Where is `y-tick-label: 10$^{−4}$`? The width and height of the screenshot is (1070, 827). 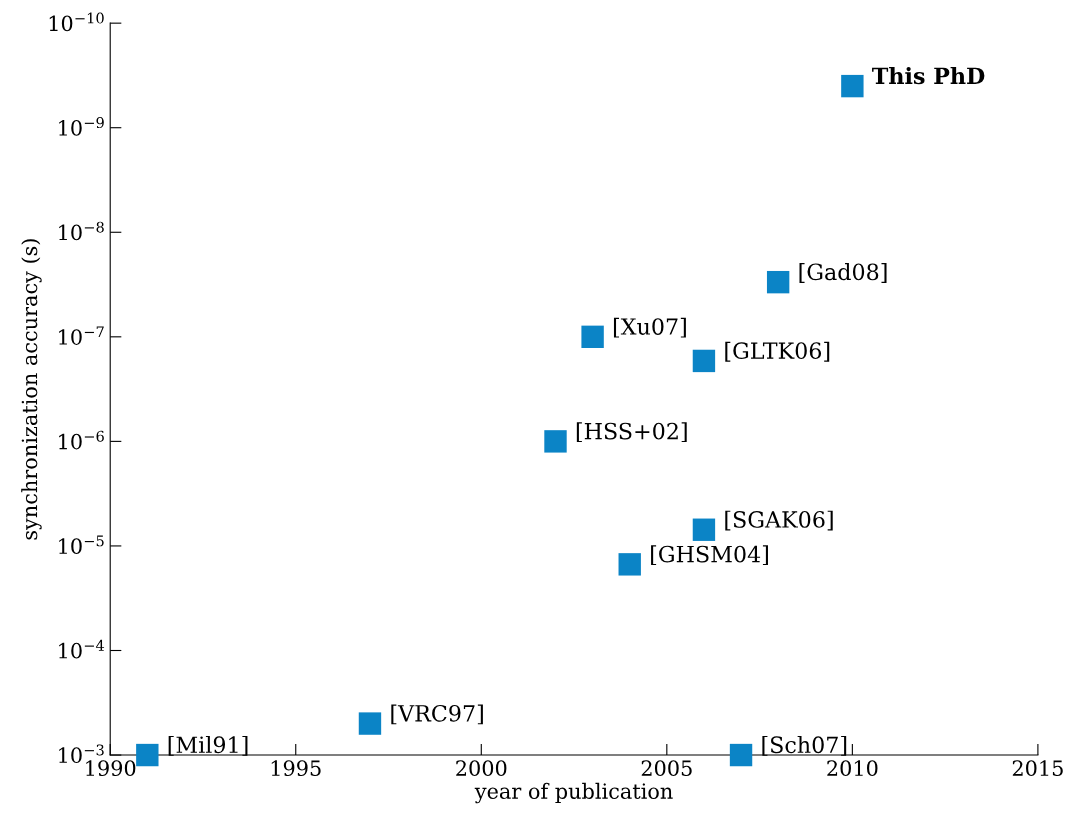
y-tick-label: 10$^{−4}$ is located at coordinates (82, 649).